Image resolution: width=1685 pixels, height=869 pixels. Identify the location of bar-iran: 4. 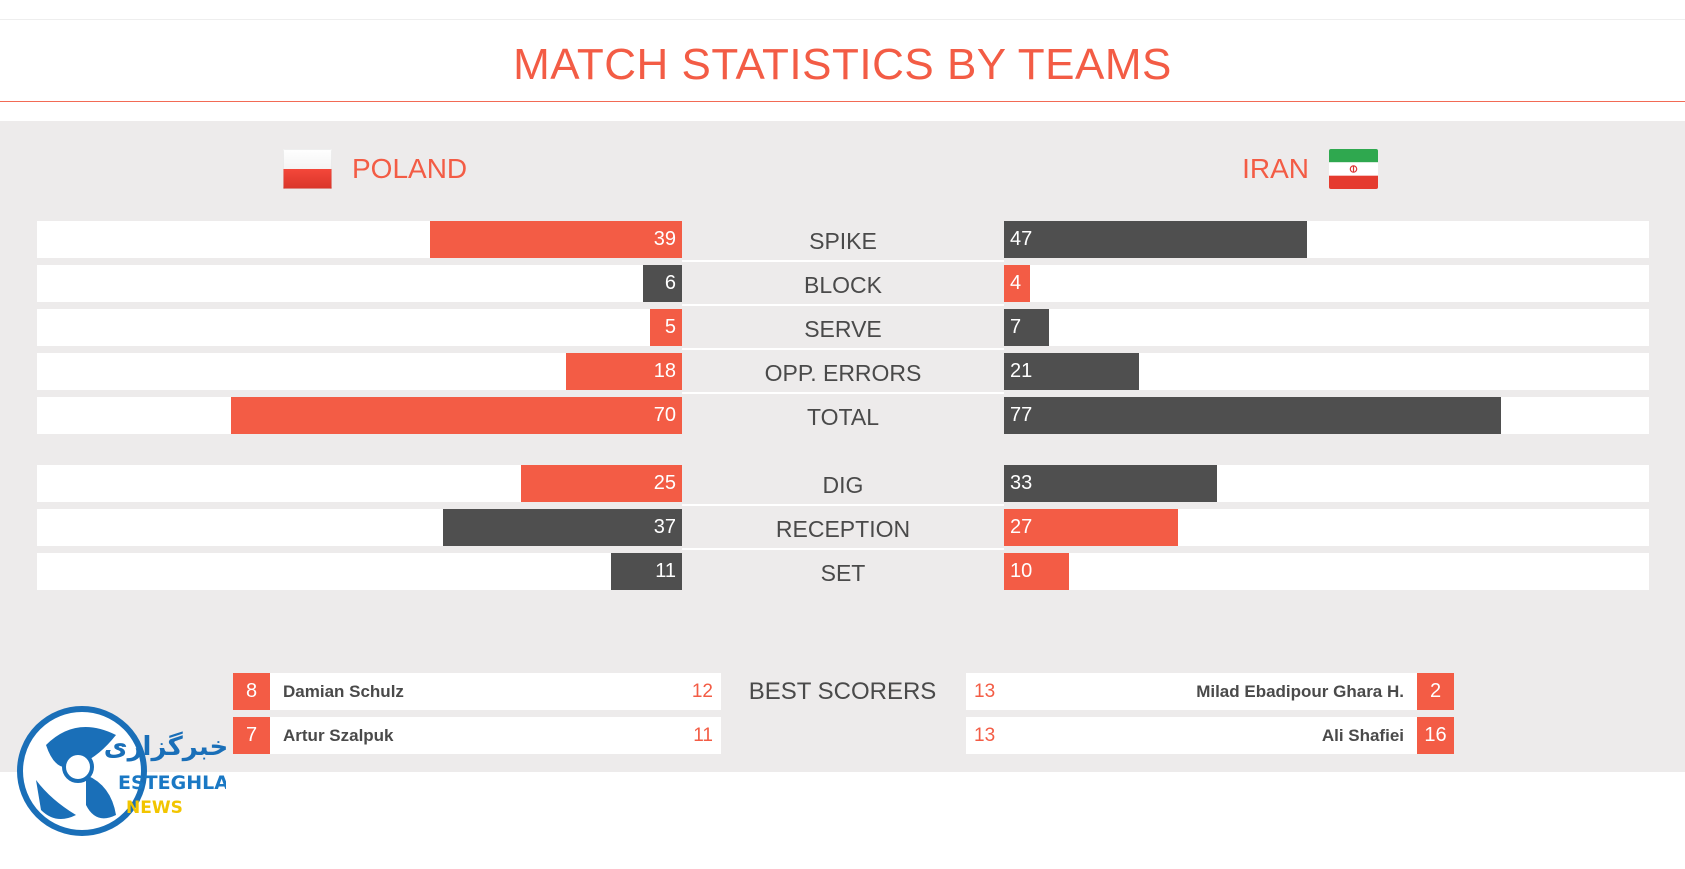
(1017, 283).